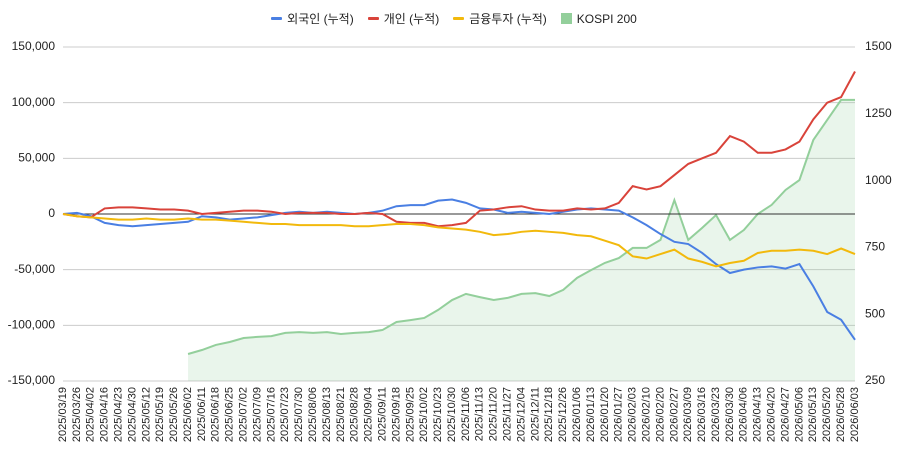 The image size is (908, 466). What do you see at coordinates (577, 414) in the screenshot?
I see `x-tick-label: 2026/01/06` at bounding box center [577, 414].